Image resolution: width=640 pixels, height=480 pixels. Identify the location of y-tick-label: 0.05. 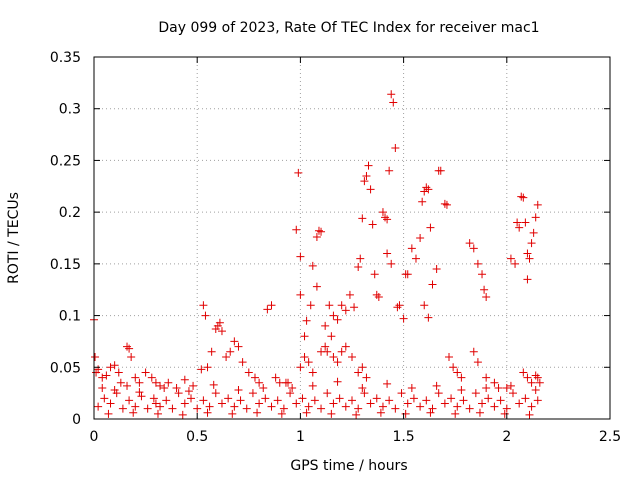
(65, 368).